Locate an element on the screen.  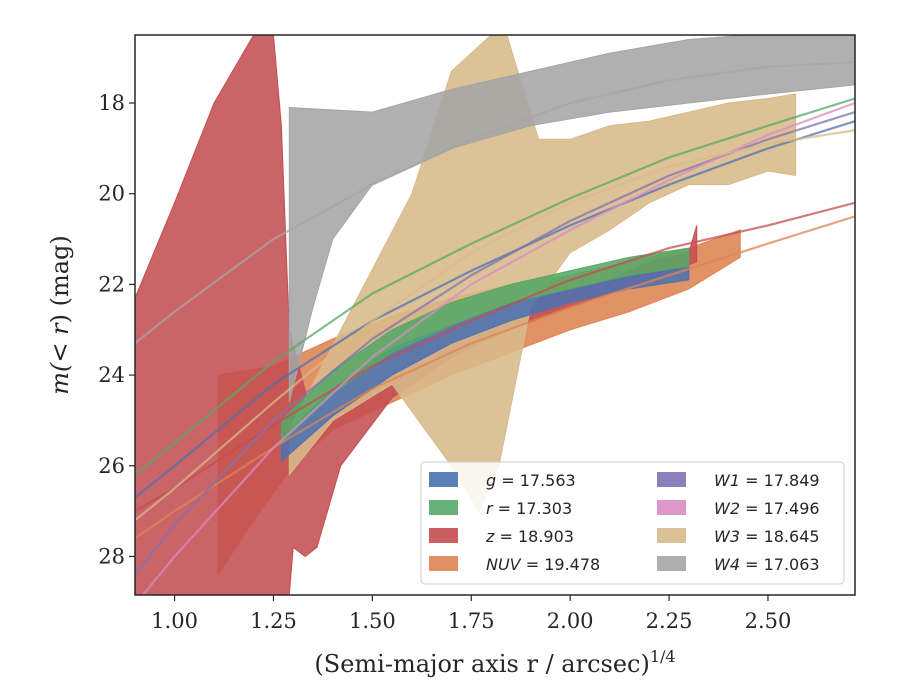
legend-label-w1: W1 = 17.849 is located at coordinates (767, 480).